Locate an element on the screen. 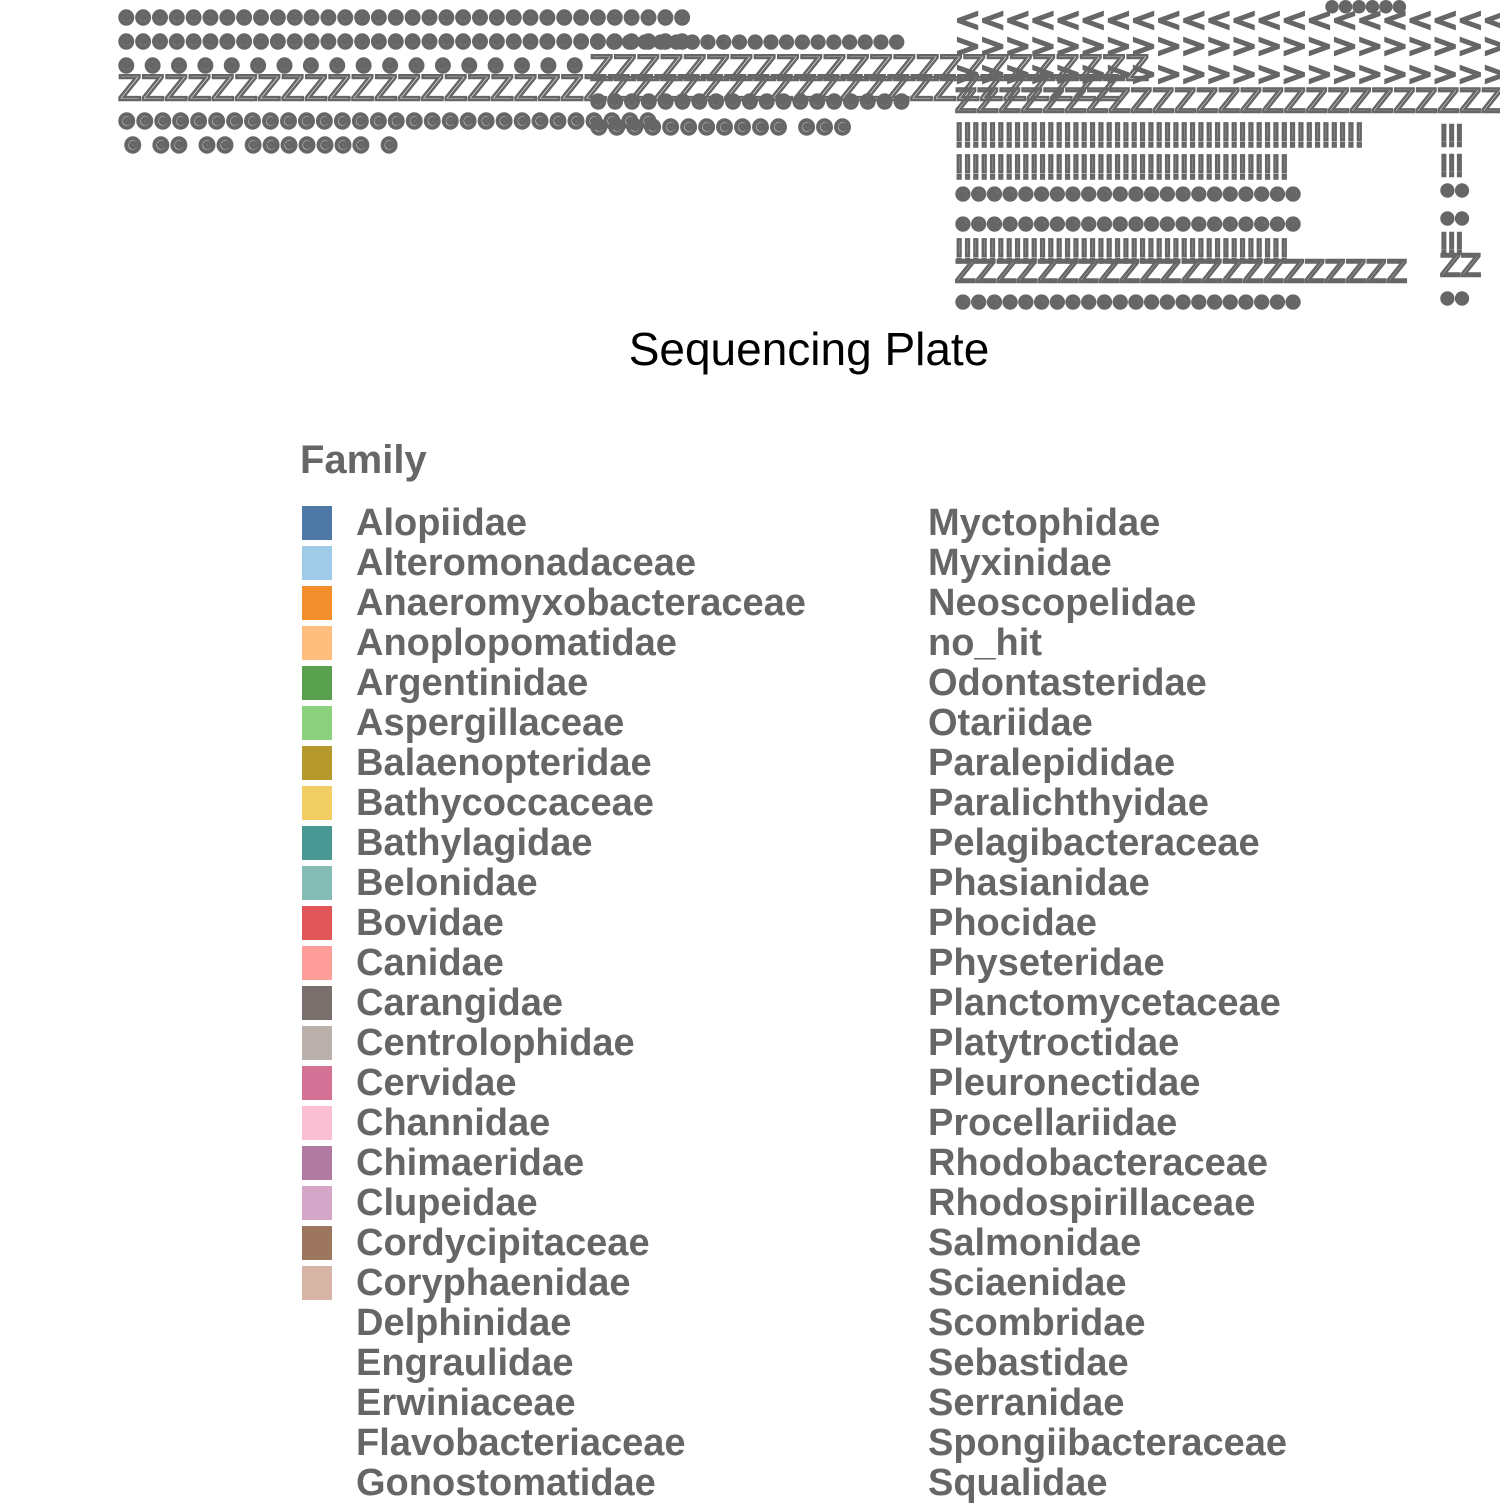 This screenshot has width=1500, height=1504. legend-label: Sebastidae is located at coordinates (1028, 1363).